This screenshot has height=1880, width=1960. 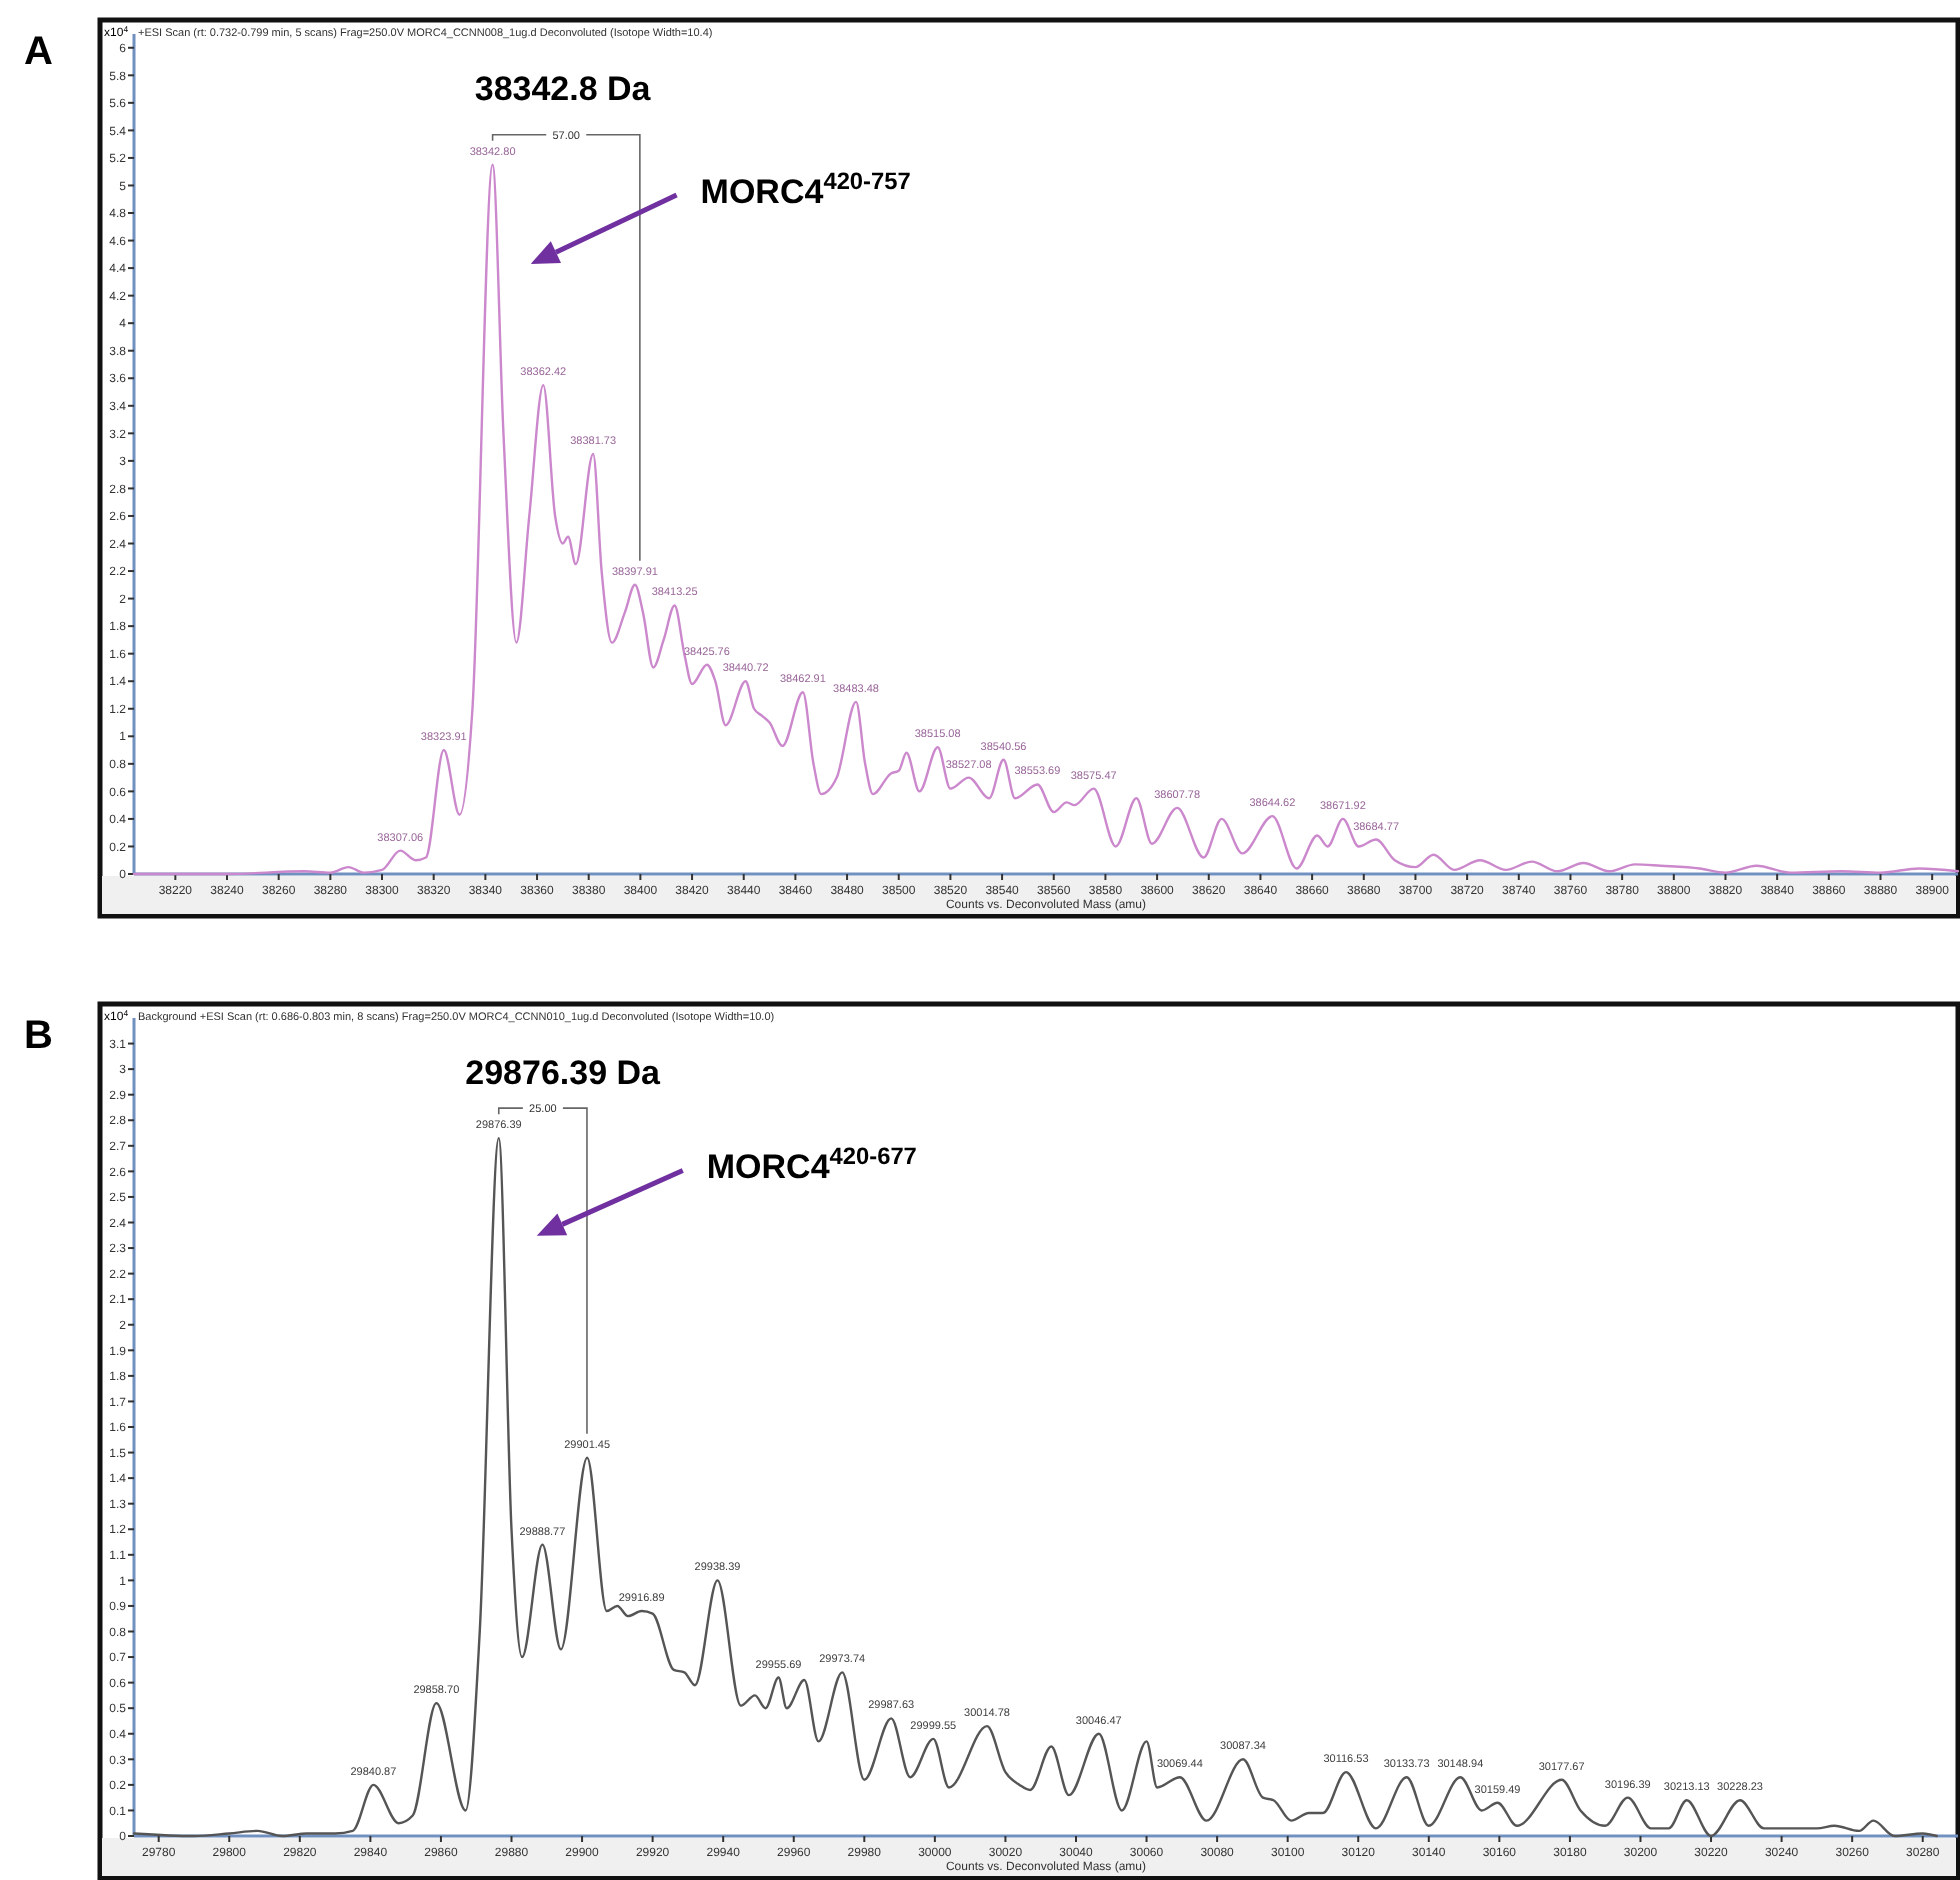 What do you see at coordinates (812, 1164) in the screenshot?
I see `annotation: MORC4$^{420-677}$` at bounding box center [812, 1164].